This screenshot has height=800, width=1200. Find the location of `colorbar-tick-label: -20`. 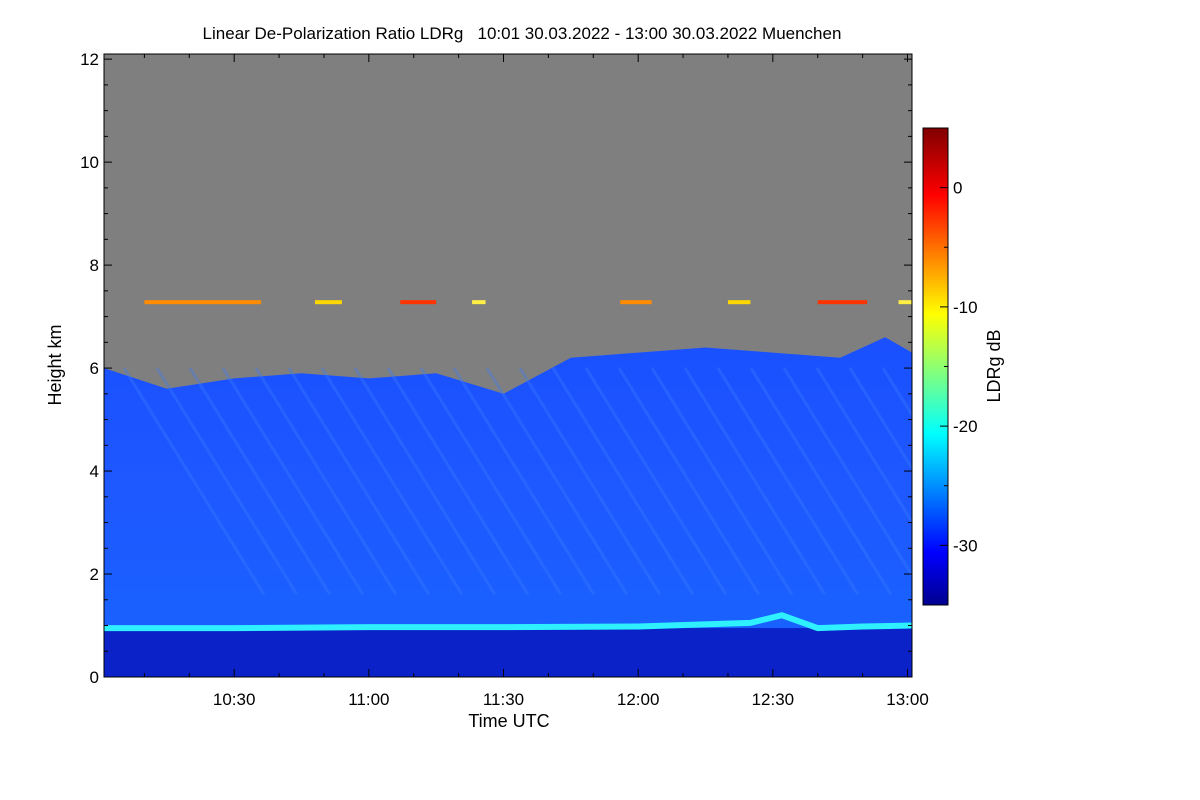

colorbar-tick-label: -20 is located at coordinates (965, 426).